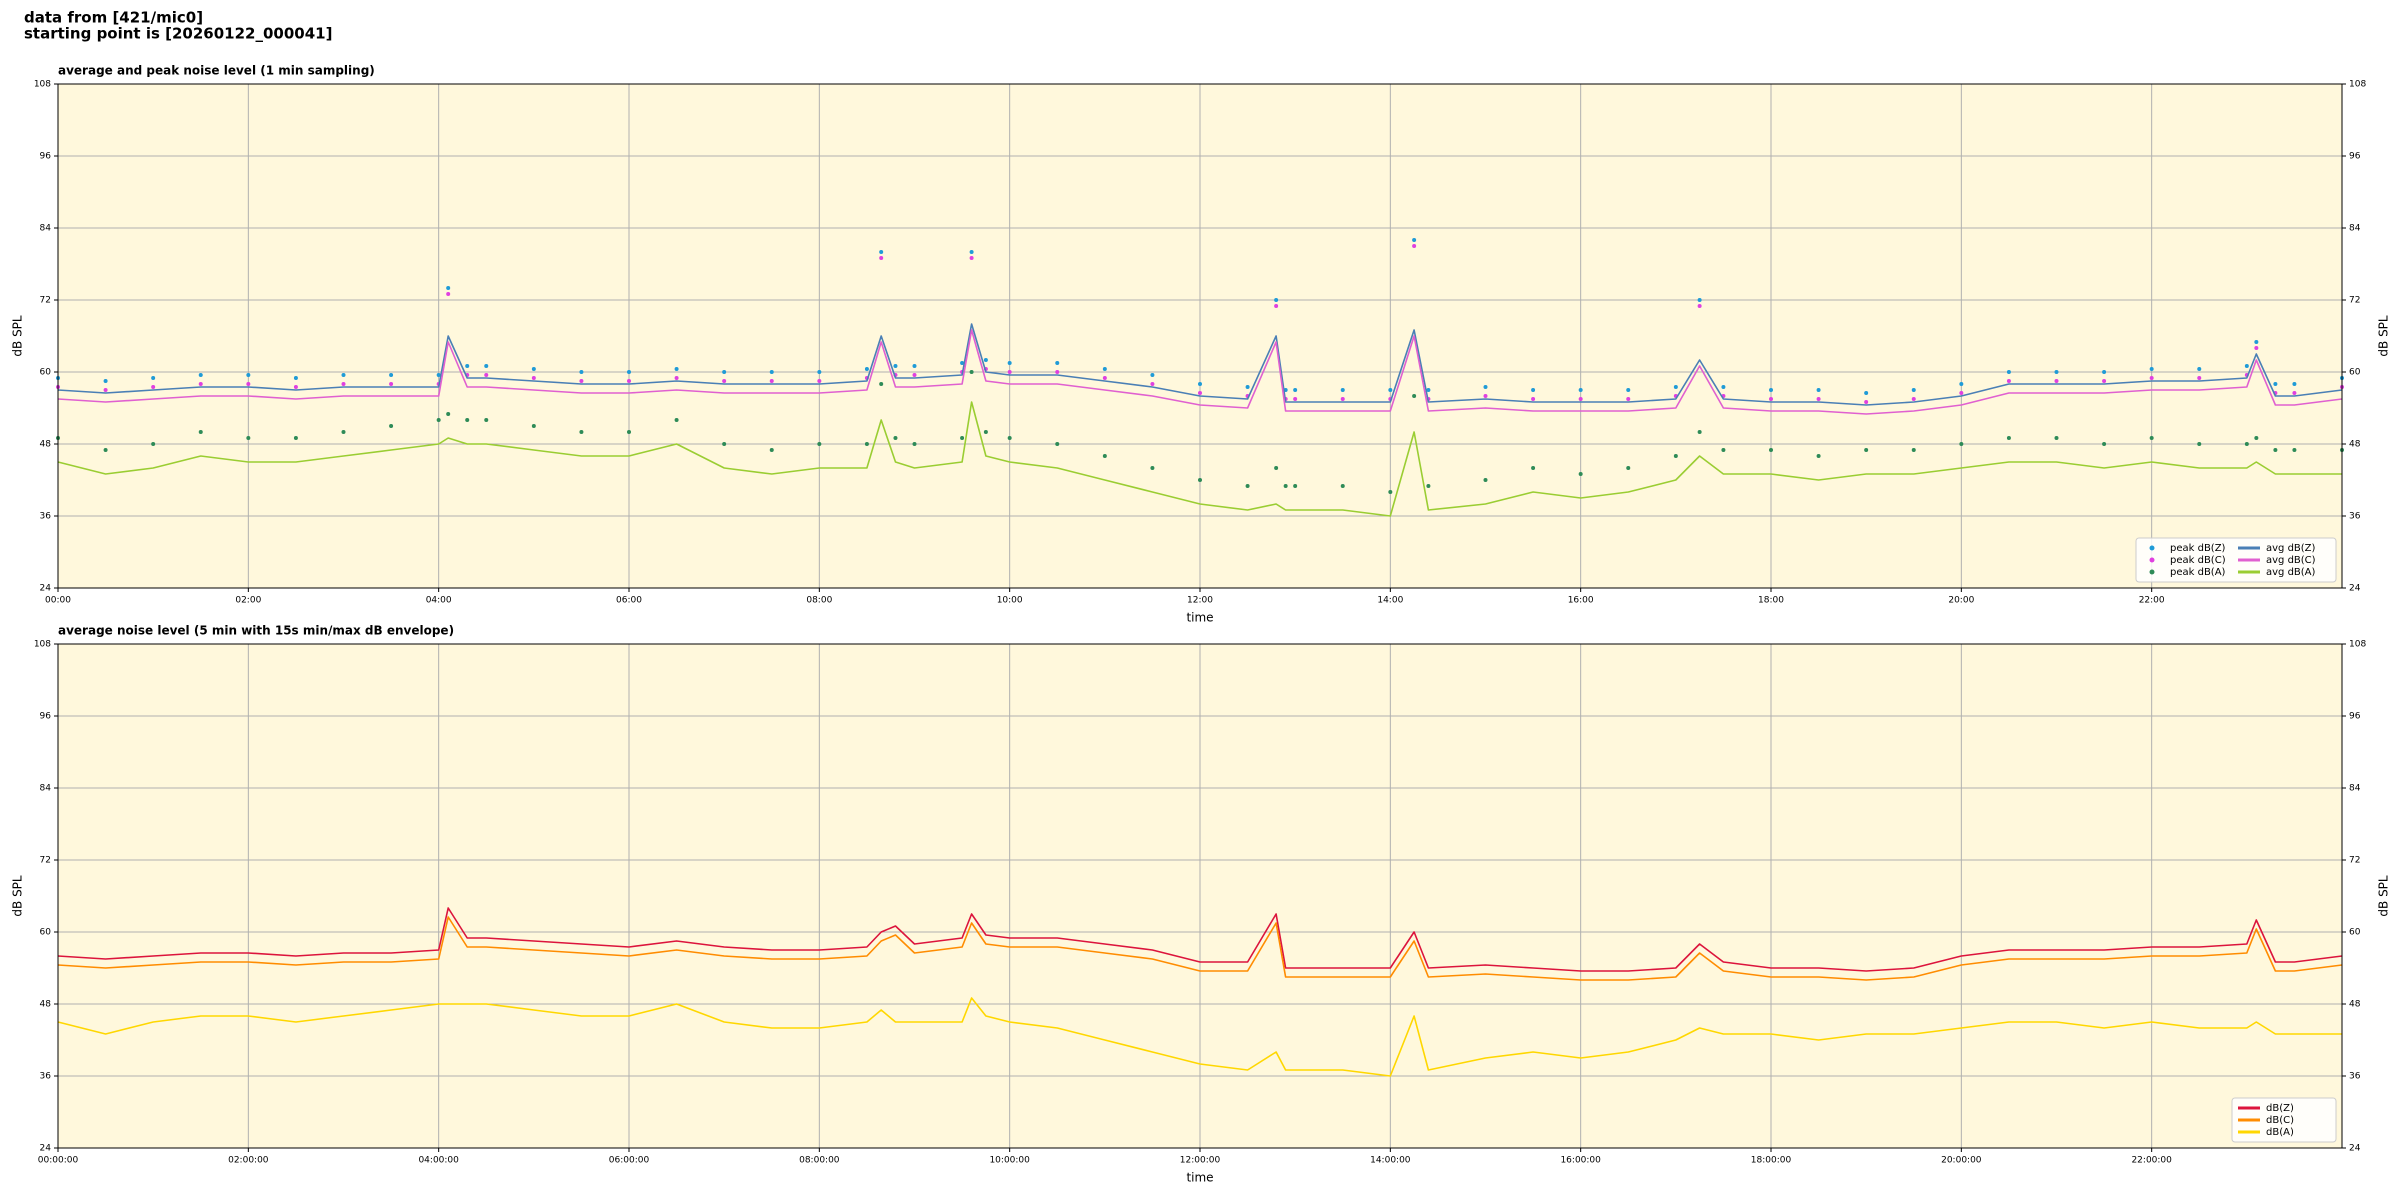 This screenshot has height=1200, width=2400. I want to click on header-line: data from [421/mic0], so click(113, 18).